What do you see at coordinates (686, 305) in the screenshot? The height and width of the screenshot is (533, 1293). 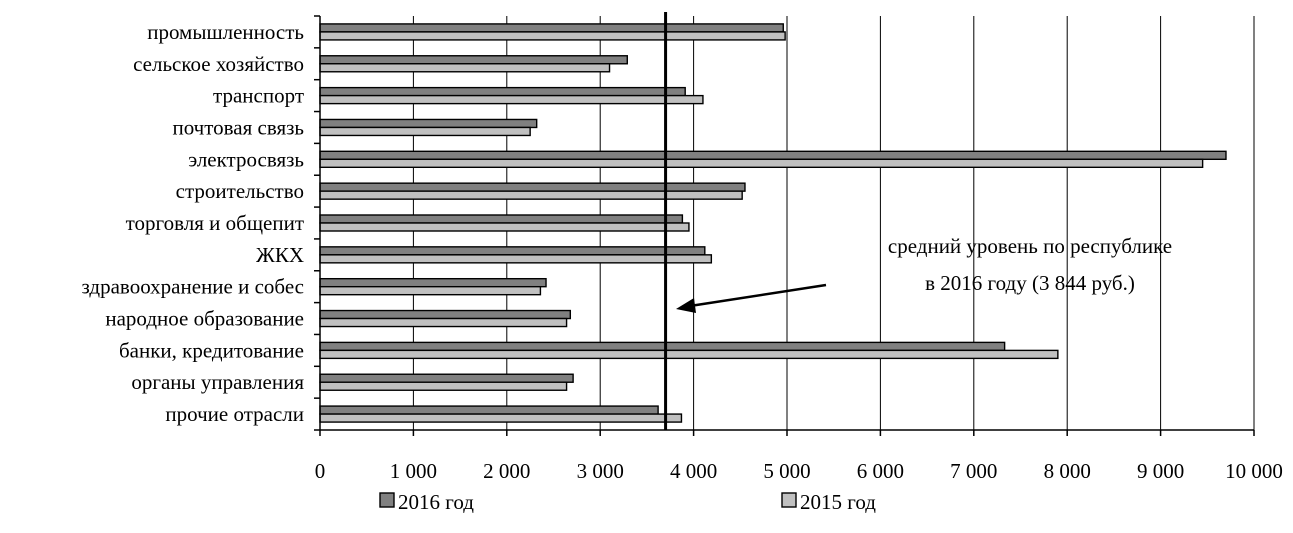 I see `annotation-arrow-head` at bounding box center [686, 305].